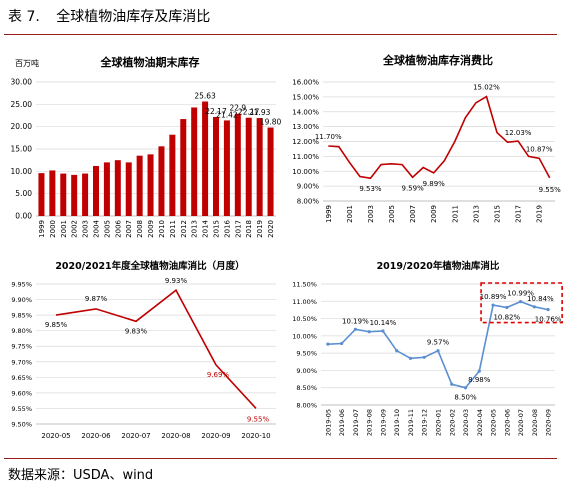 Image resolution: width=565 pixels, height=486 pixels. What do you see at coordinates (438, 266) in the screenshot?
I see `chart-title: 2019/2020年植物油库消比` at bounding box center [438, 266].